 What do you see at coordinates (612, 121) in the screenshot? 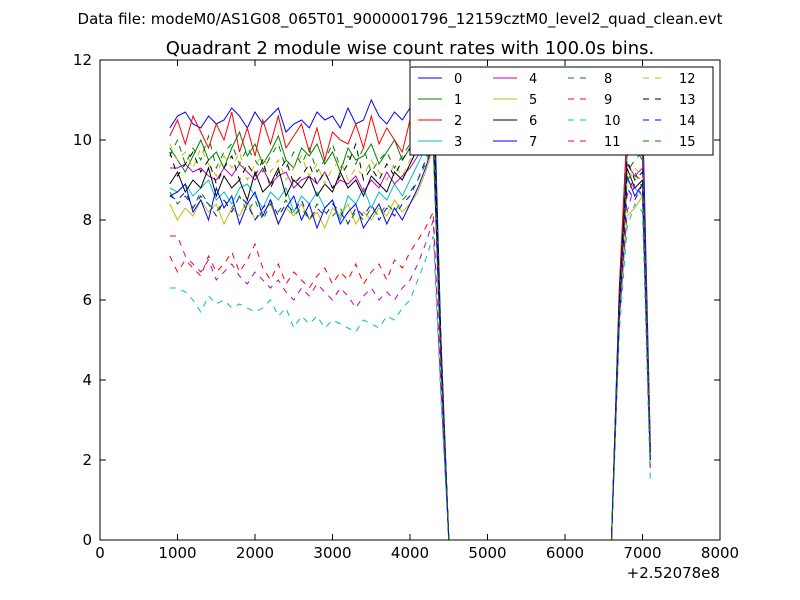
I see `legend-label-10: 10` at bounding box center [612, 121].